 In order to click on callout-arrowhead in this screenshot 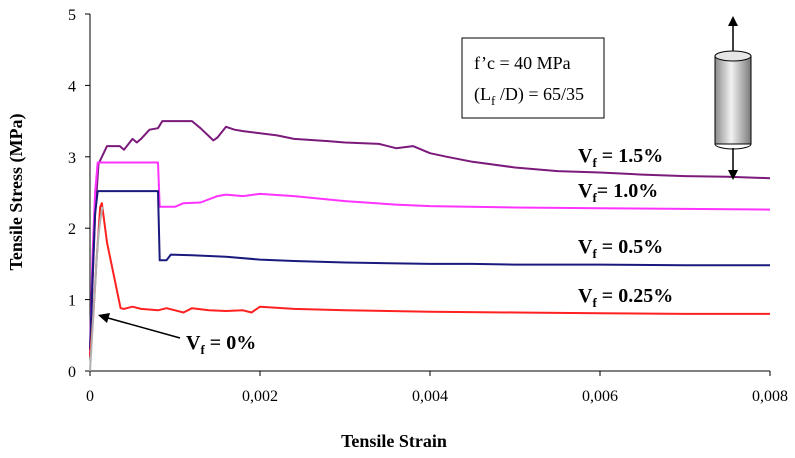, I will do `click(104, 318)`.